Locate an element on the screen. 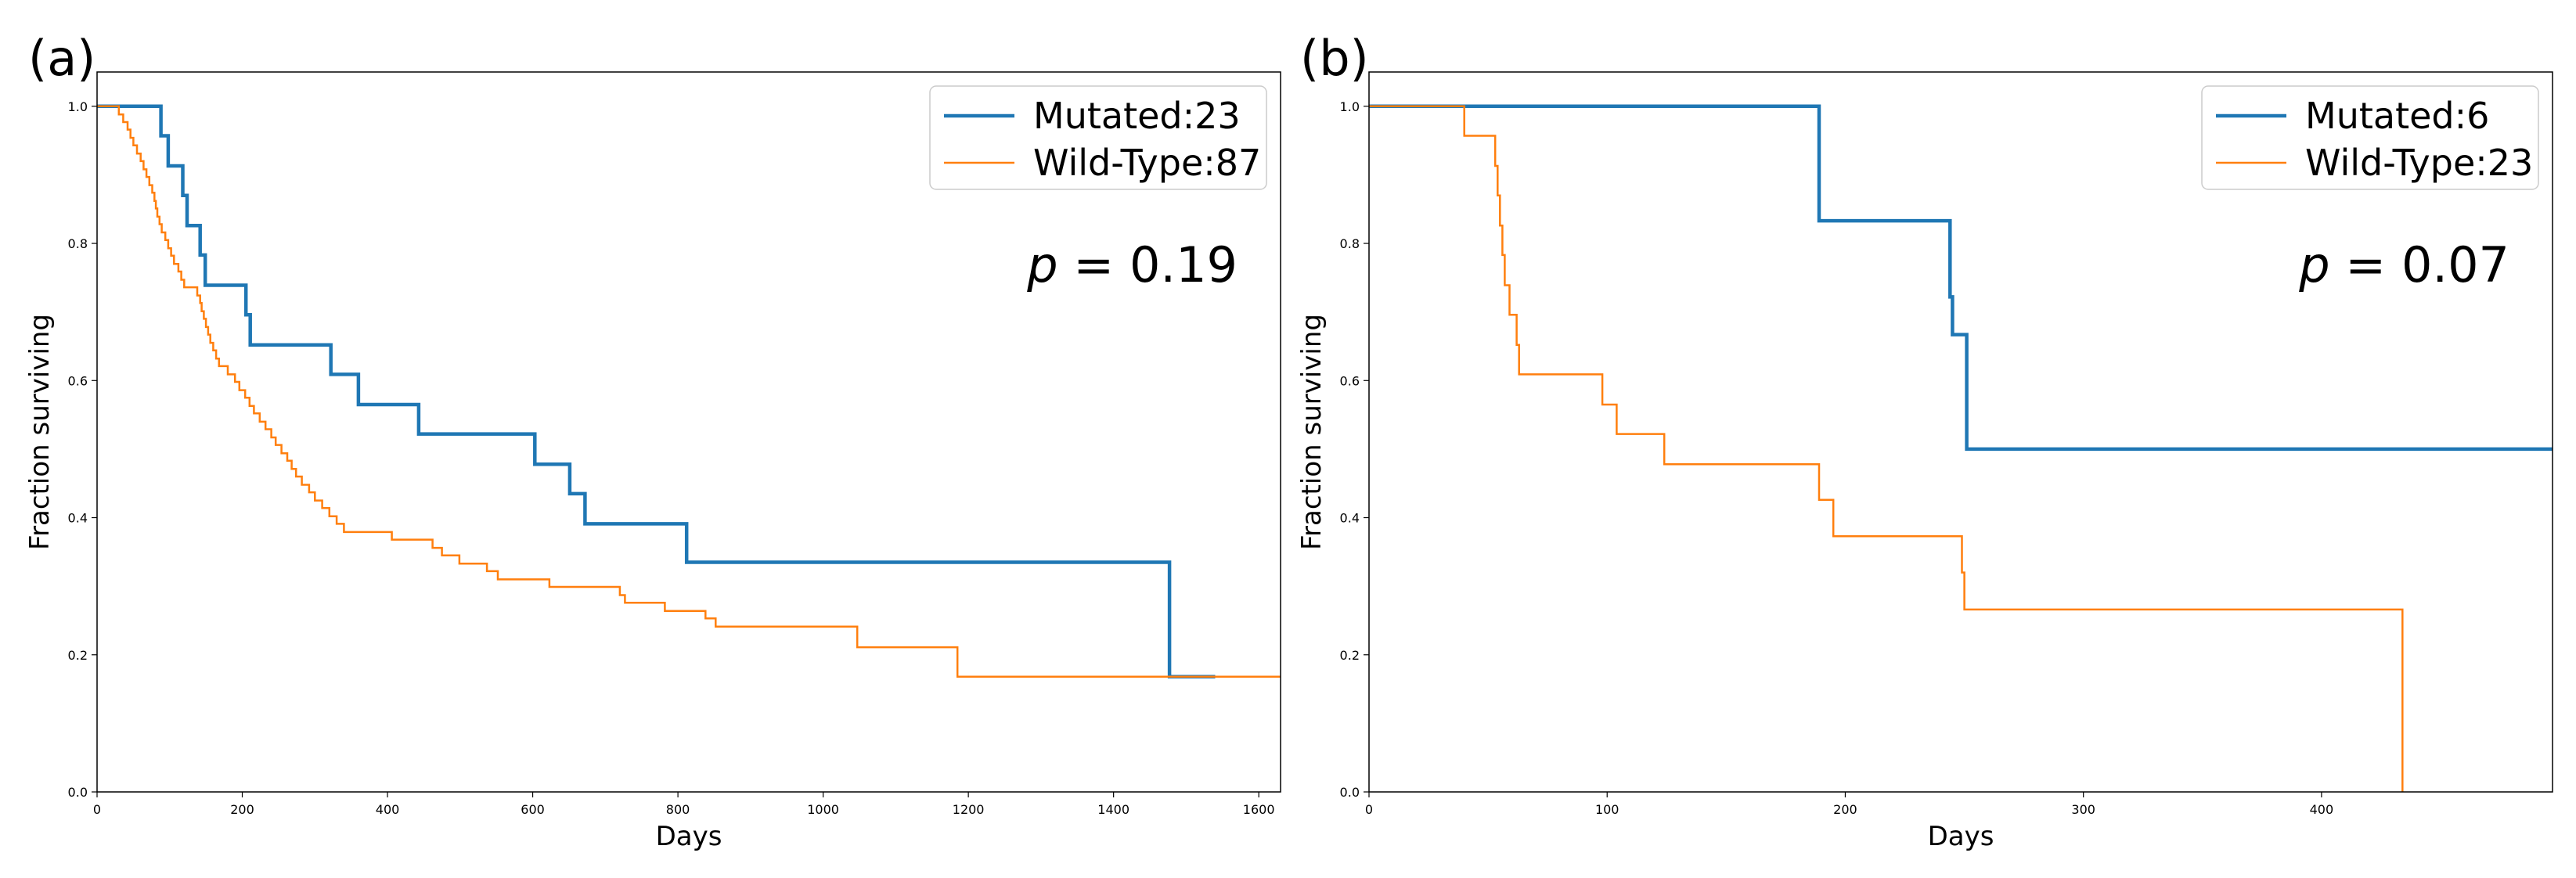  p-value: = 0.07 is located at coordinates (2419, 264).